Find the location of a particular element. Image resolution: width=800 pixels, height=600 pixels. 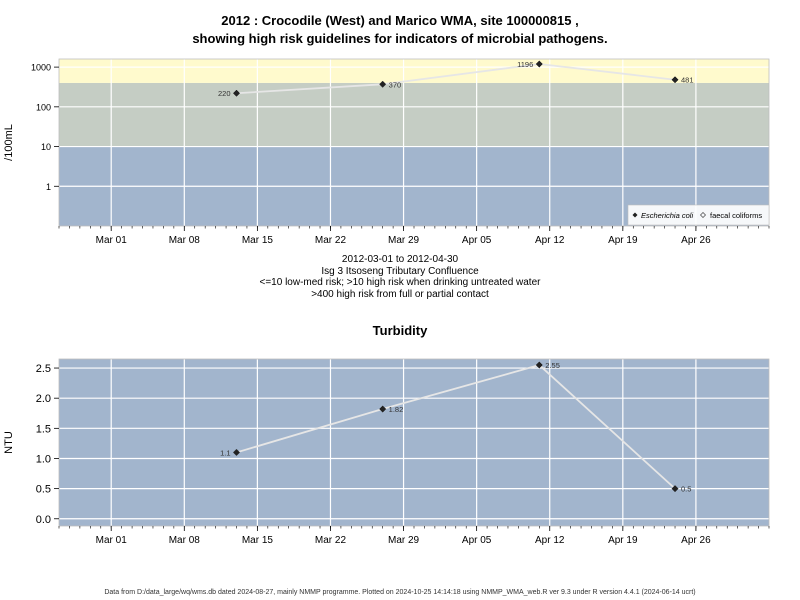

legend-box is located at coordinates (698, 215).